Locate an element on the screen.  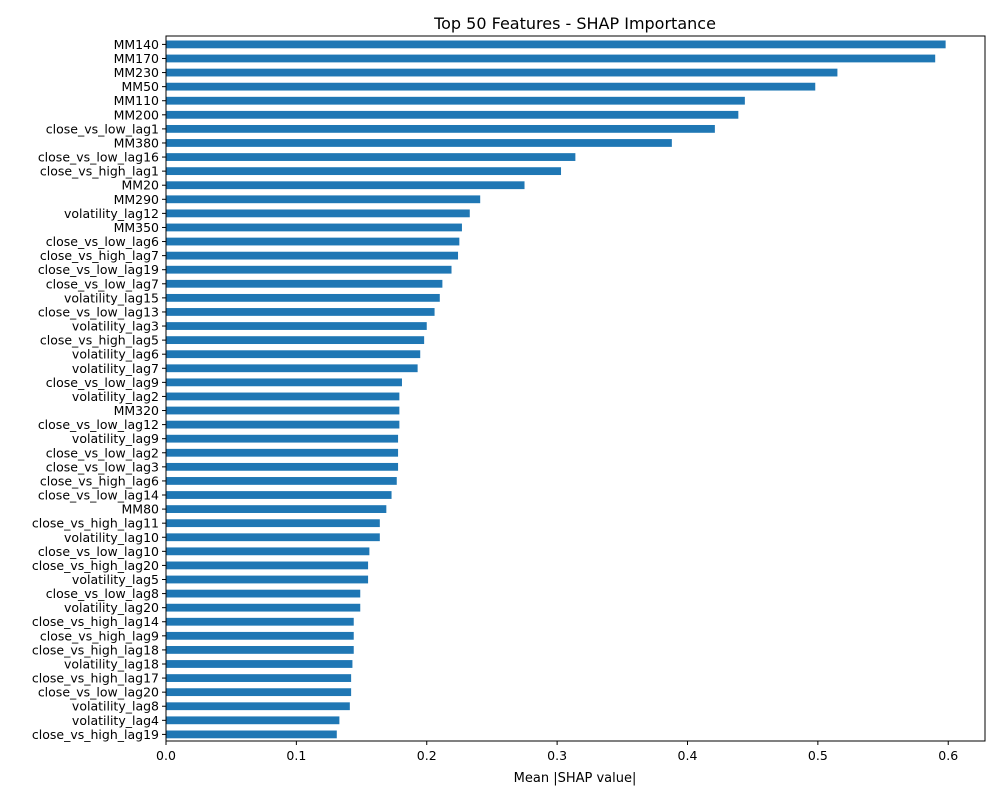
y-tick-label: MM320 is located at coordinates (136, 410).